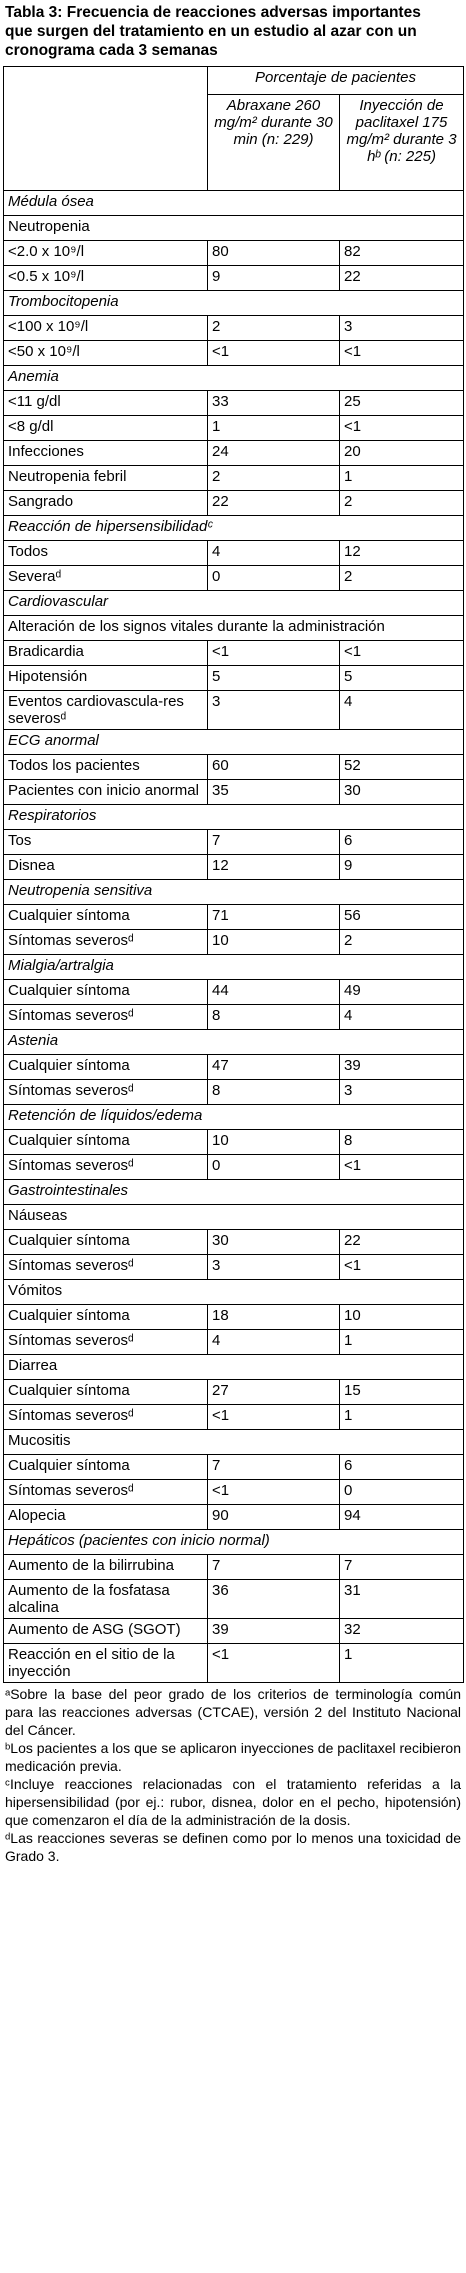  Describe the element at coordinates (233, 817) in the screenshot. I see `table-row: Respiratorios` at that location.